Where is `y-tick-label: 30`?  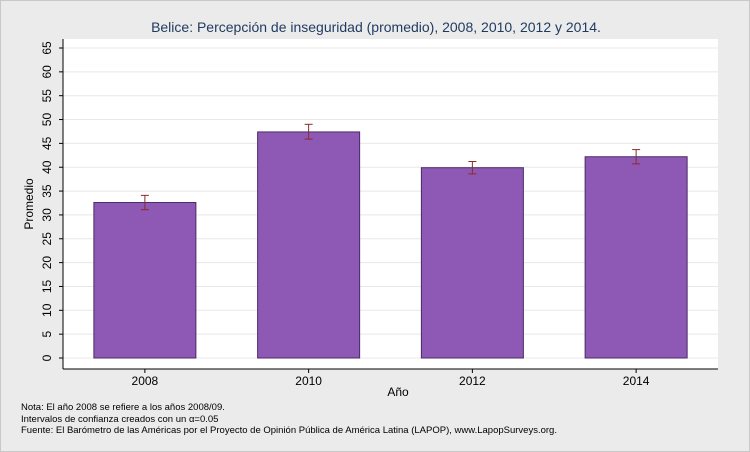
y-tick-label: 30 is located at coordinates (47, 215).